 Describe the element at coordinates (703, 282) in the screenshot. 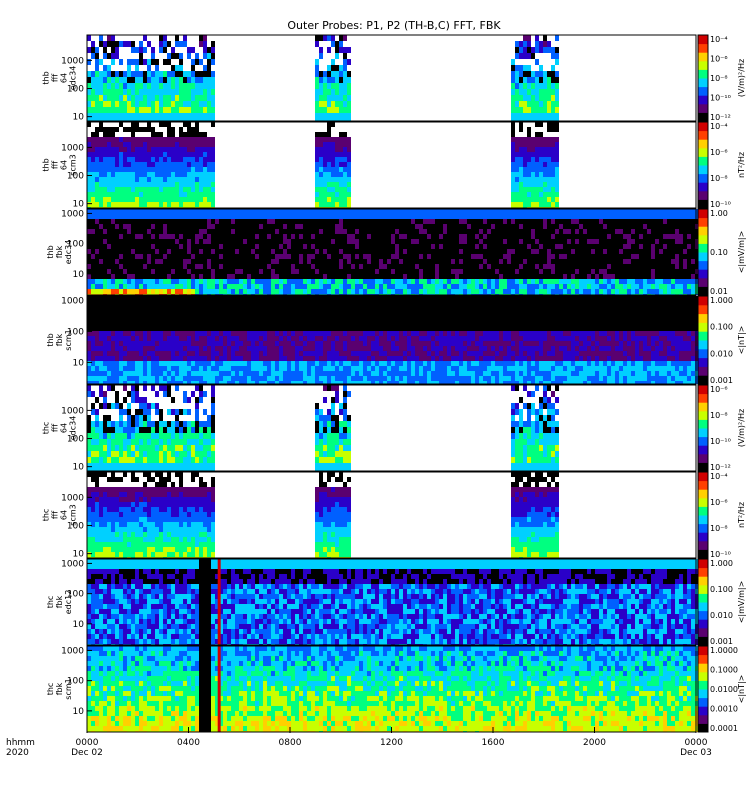

I see `colorbar-segment` at that location.